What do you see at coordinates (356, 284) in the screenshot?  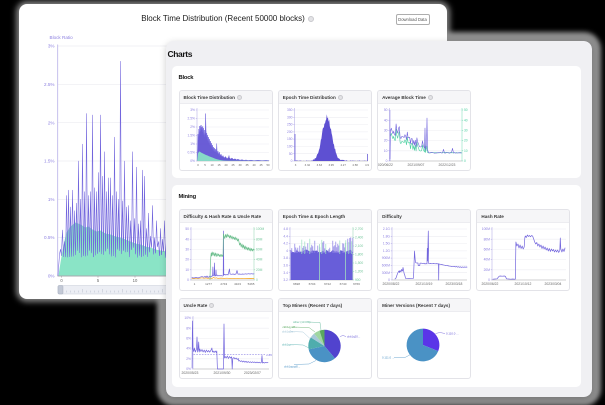 I see `svg-text: 6766` at bounding box center [356, 284].